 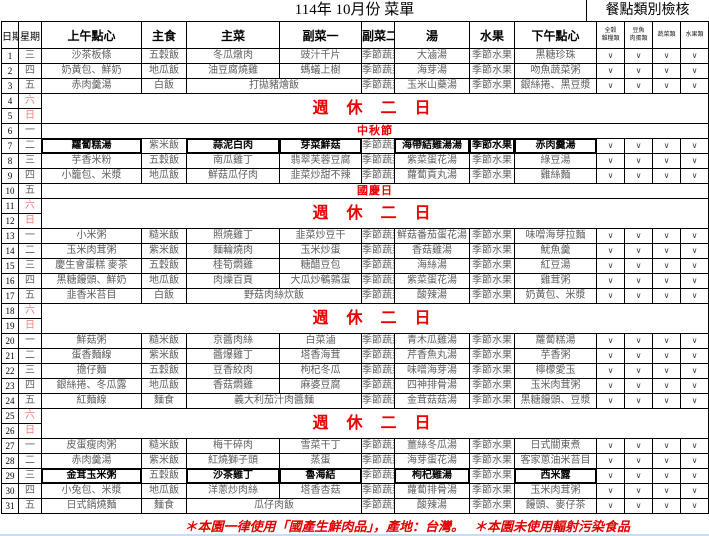 What do you see at coordinates (555, 461) in the screenshot?
I see `menu-cell: 客家蔥油米苔目` at bounding box center [555, 461].